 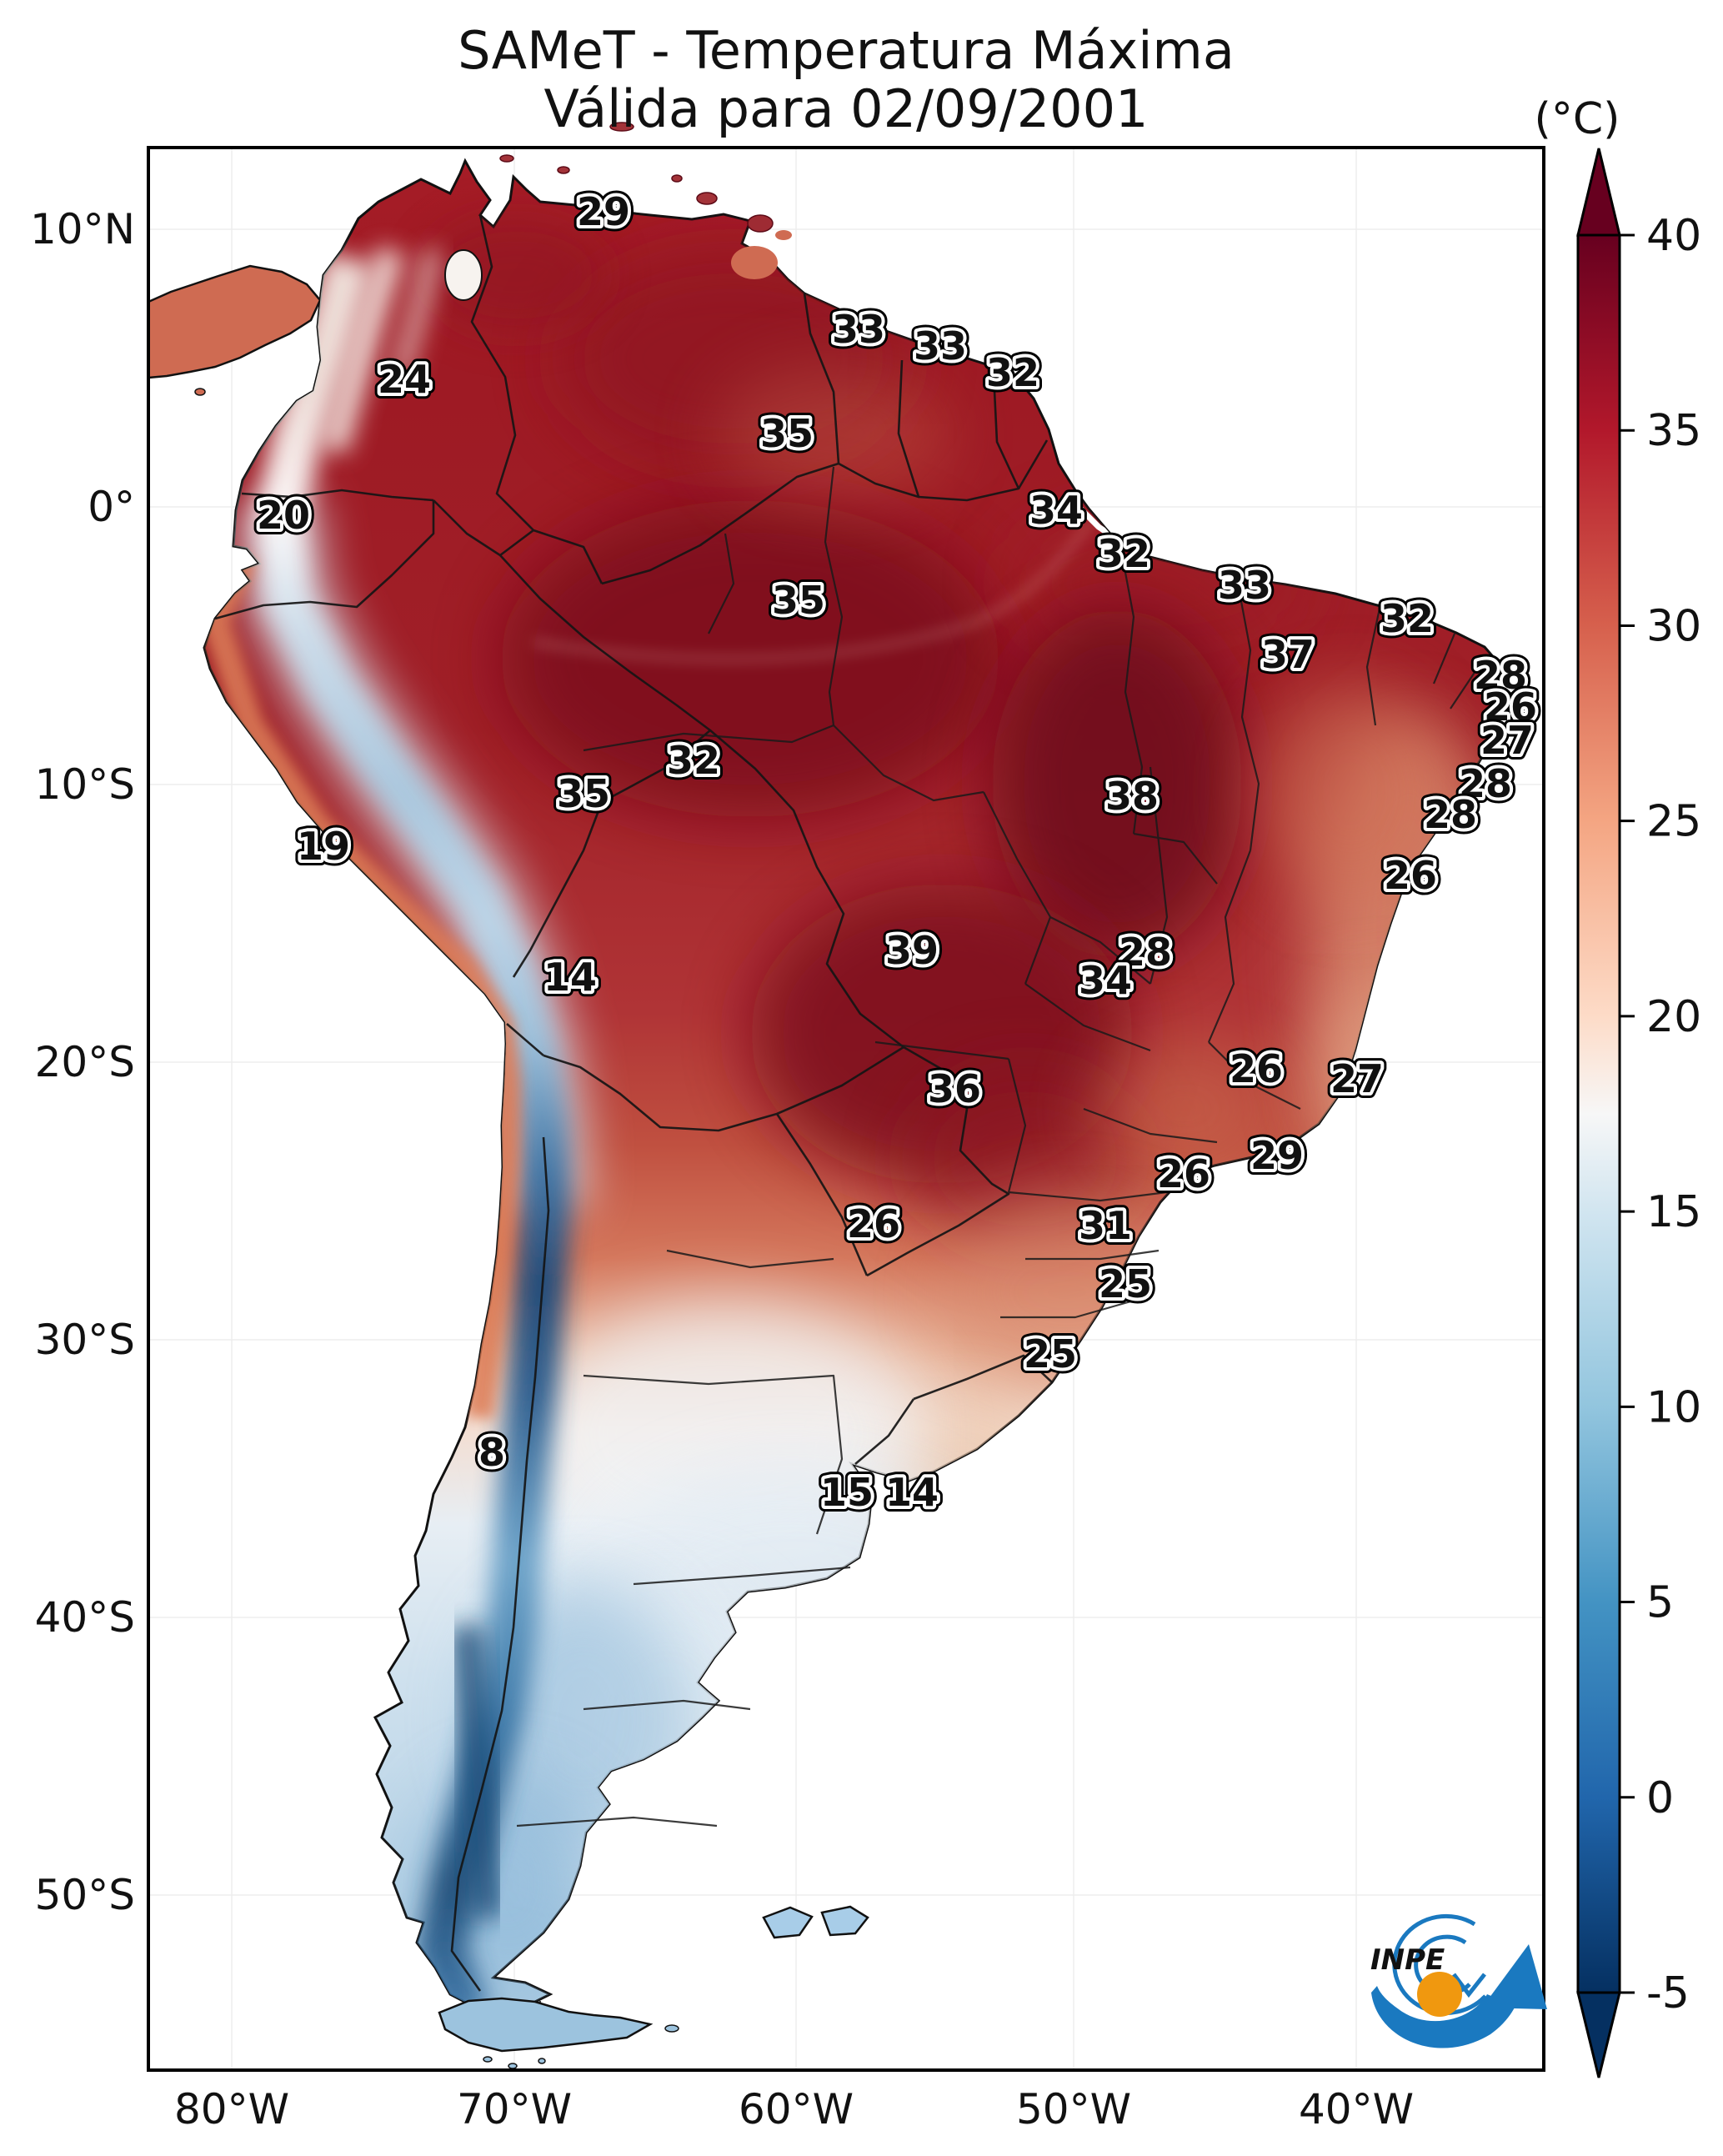 What do you see at coordinates (847, 1492) in the screenshot?
I see `temperature-label: 15` at bounding box center [847, 1492].